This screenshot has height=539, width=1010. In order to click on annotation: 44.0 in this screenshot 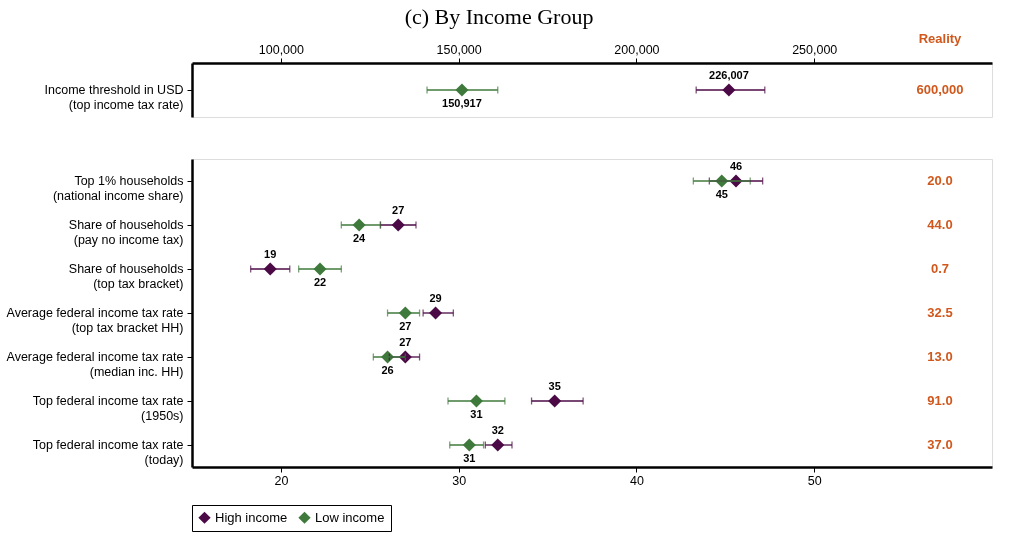, I will do `click(940, 224)`.